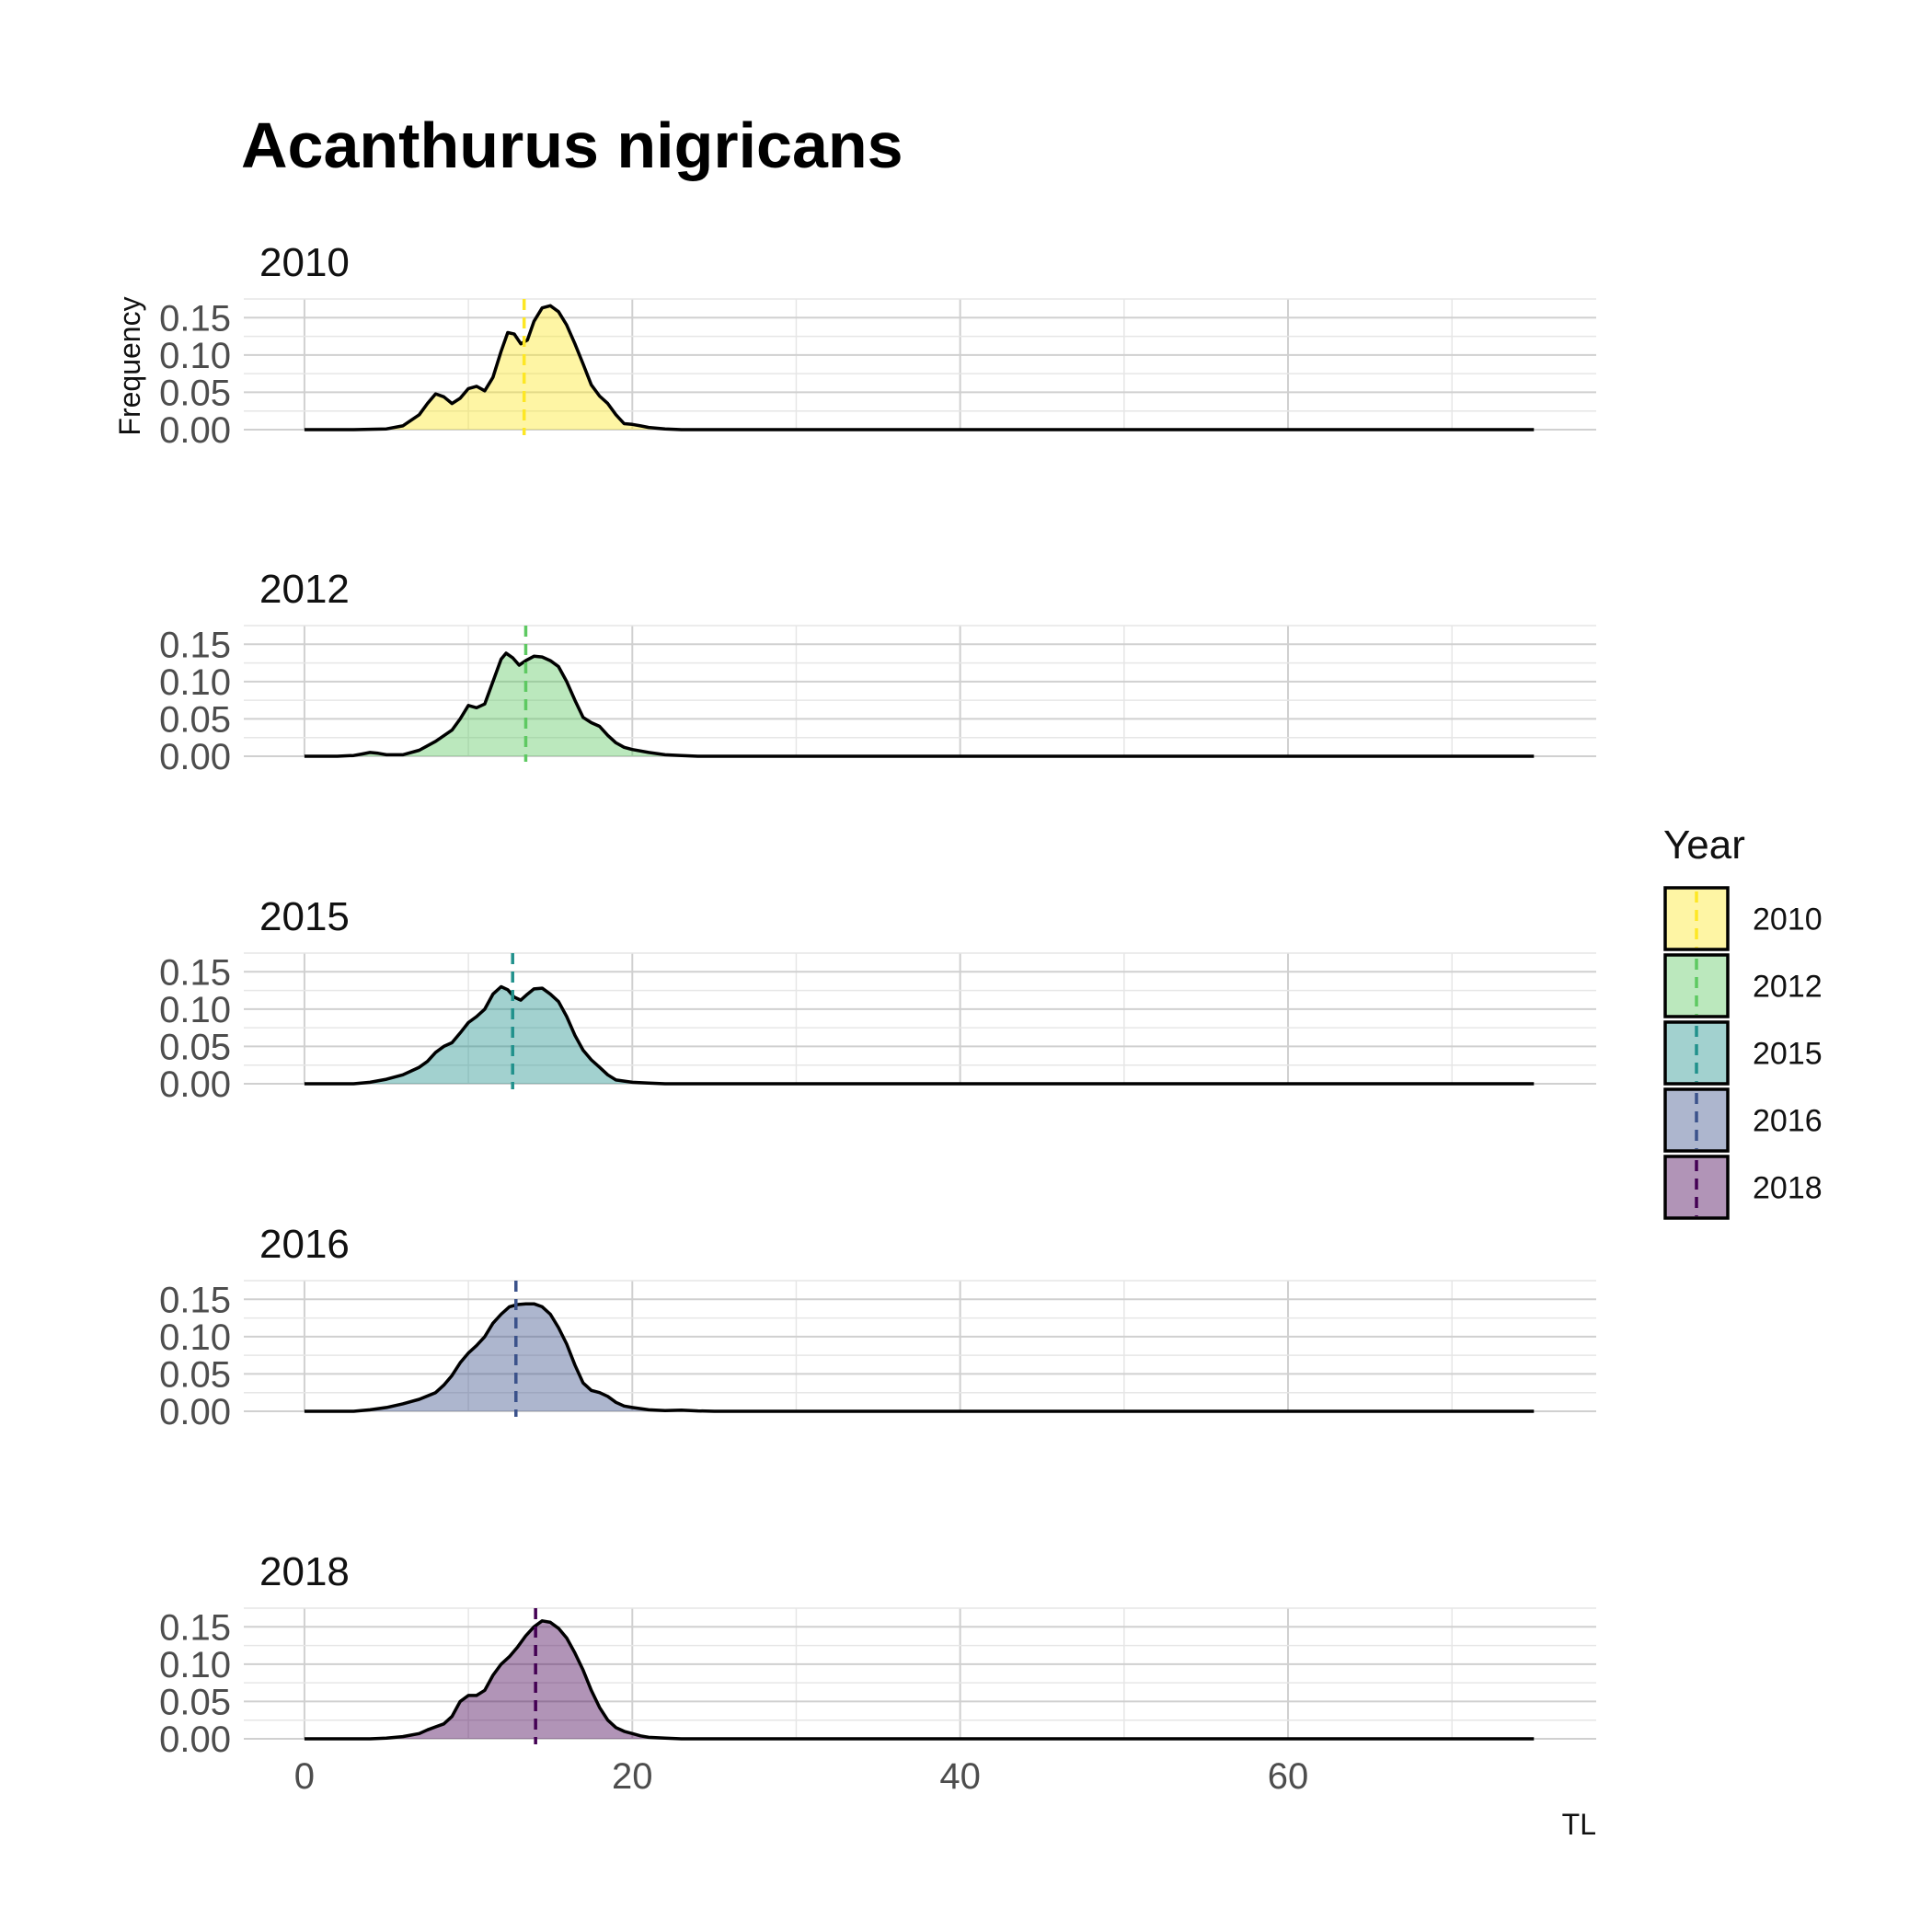 Image resolution: width=1932 pixels, height=1932 pixels. Describe the element at coordinates (1704, 845) in the screenshot. I see `legend-title: Year` at that location.